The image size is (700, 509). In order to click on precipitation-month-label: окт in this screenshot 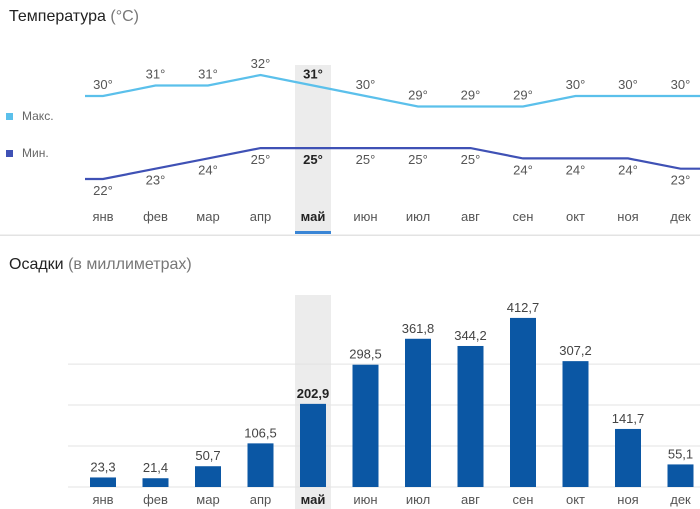, I will do `click(575, 499)`.